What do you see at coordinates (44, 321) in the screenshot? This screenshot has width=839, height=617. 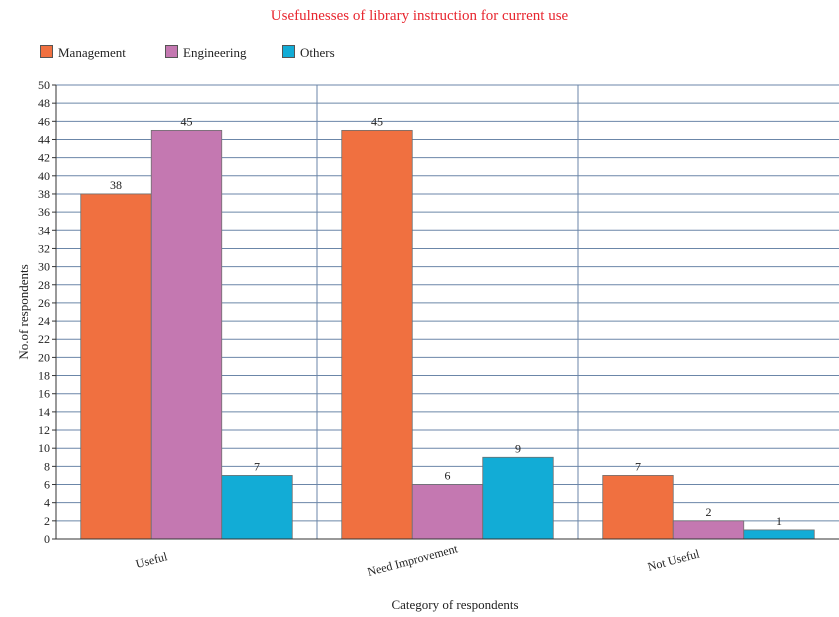 I see `y-tick-label: 24` at bounding box center [44, 321].